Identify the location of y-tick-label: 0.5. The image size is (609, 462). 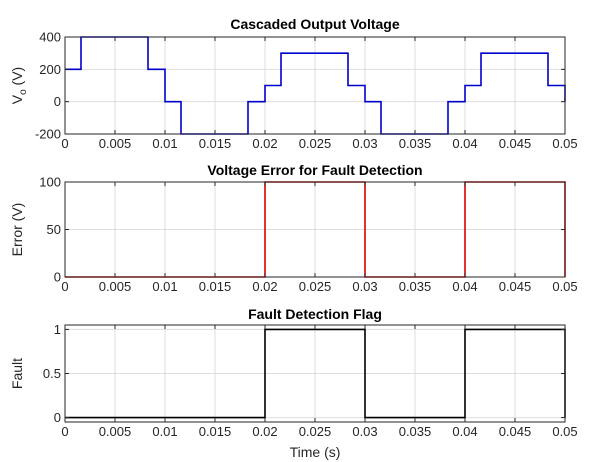
(52, 373).